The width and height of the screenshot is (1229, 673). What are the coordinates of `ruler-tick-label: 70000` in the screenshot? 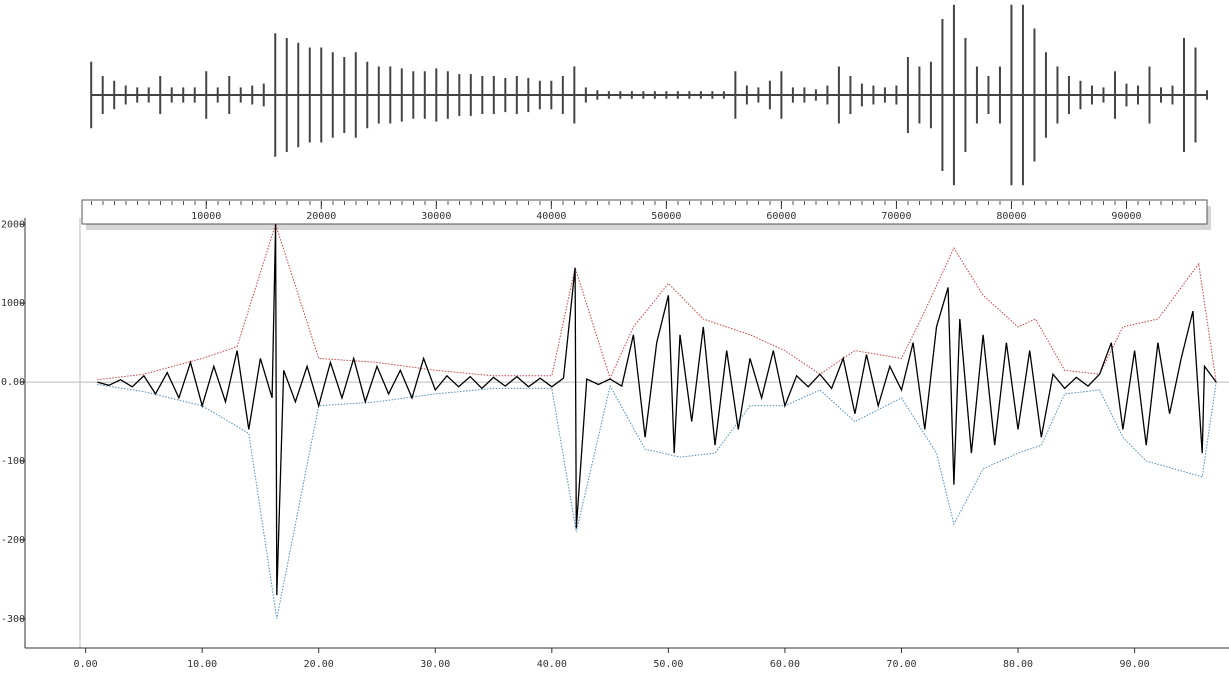 It's located at (896, 216).